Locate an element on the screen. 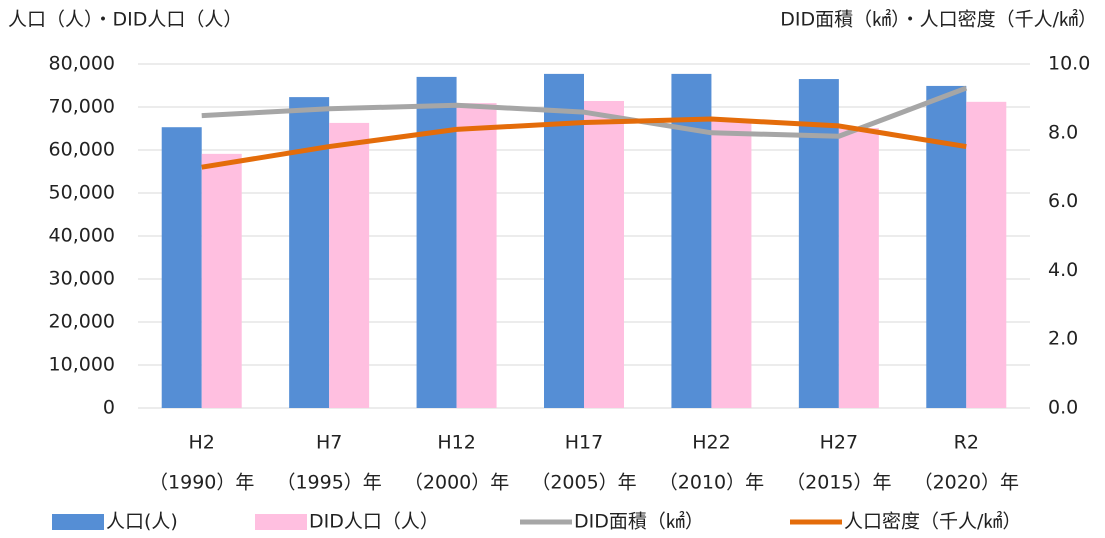 Image resolution: width=1105 pixels, height=538 pixels. legend-label: DID面積（㎢） is located at coordinates (639, 521).